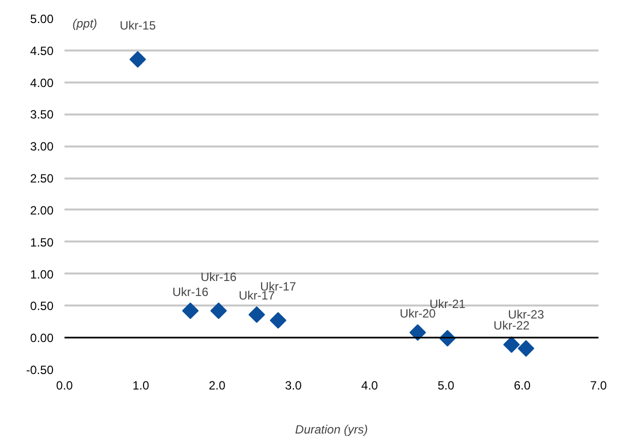  What do you see at coordinates (42, 210) in the screenshot?
I see `y-tick-label: 2.00` at bounding box center [42, 210].